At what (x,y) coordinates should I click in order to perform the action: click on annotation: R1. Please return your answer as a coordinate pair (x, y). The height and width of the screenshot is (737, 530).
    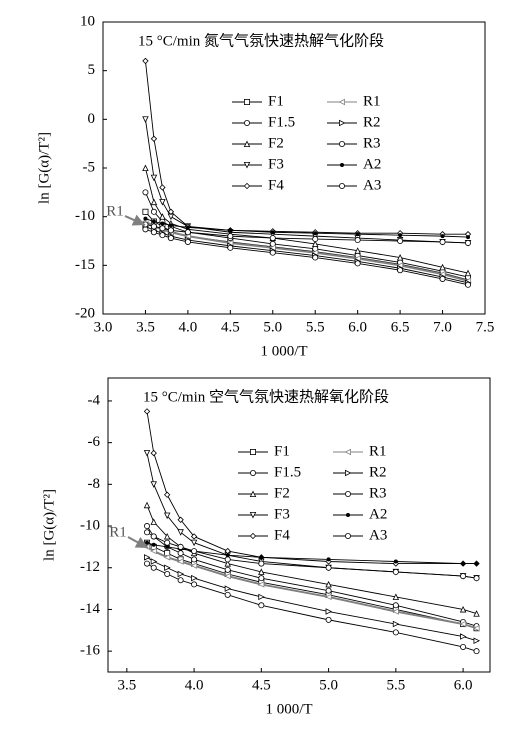
    Looking at the image, I should click on (118, 532).